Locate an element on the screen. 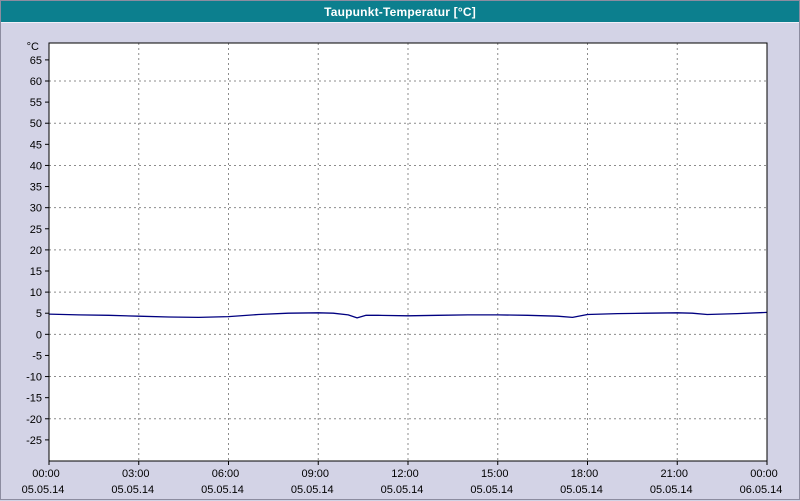 The width and height of the screenshot is (800, 501). x-tick-date-label: 06.05.14 is located at coordinates (761, 490).